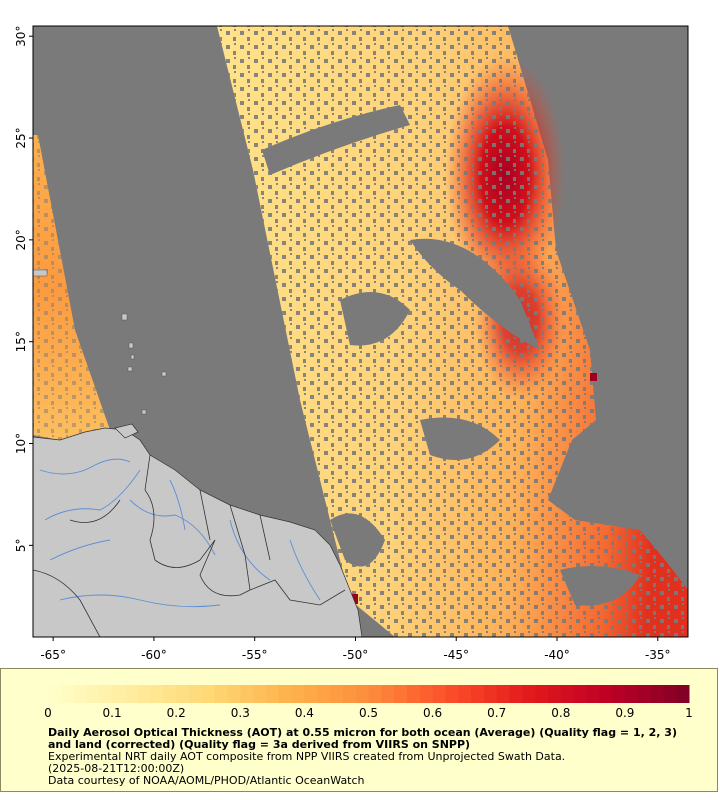  Describe the element at coordinates (624, 713) in the screenshot. I see `colorbar-tick-label: 0.9` at that location.